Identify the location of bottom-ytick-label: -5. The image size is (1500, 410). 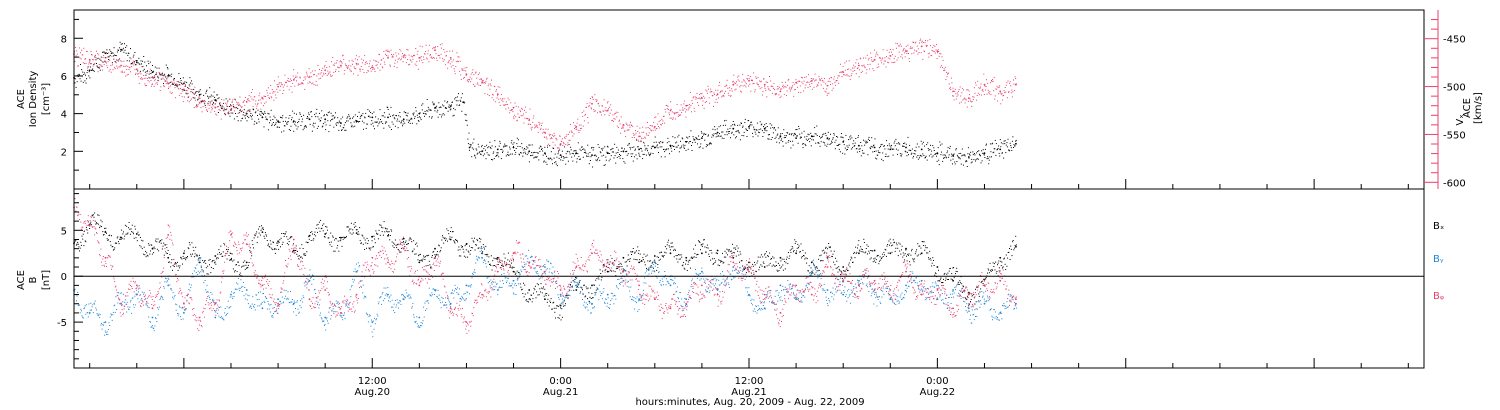
(62, 323).